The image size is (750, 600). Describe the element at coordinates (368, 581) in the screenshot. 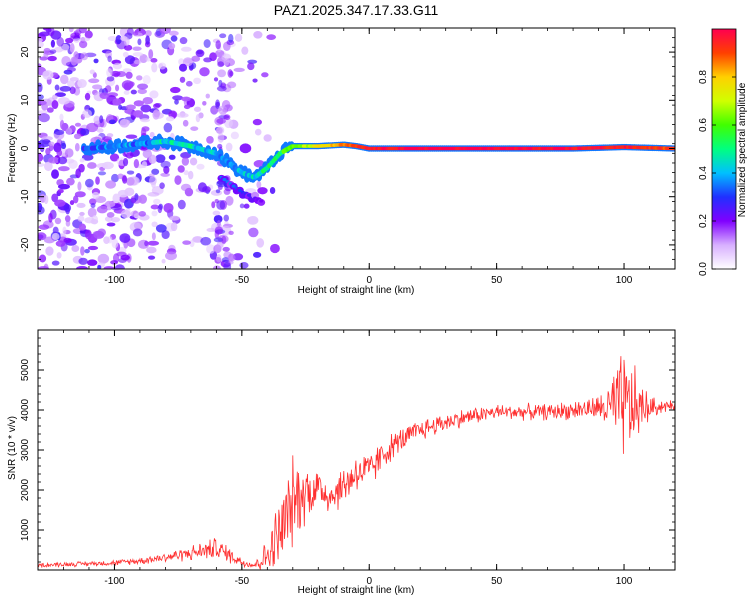

I see `snr-x-tick-labels: -100 -50 0 50 100` at that location.